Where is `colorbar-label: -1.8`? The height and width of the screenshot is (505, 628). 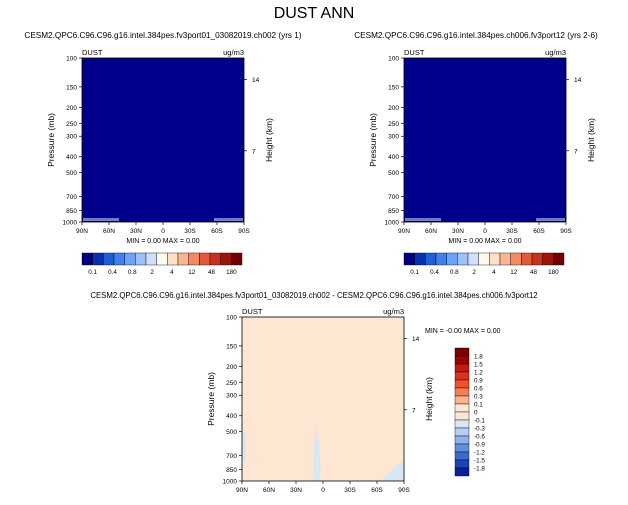 colorbar-label: -1.8 is located at coordinates (479, 468).